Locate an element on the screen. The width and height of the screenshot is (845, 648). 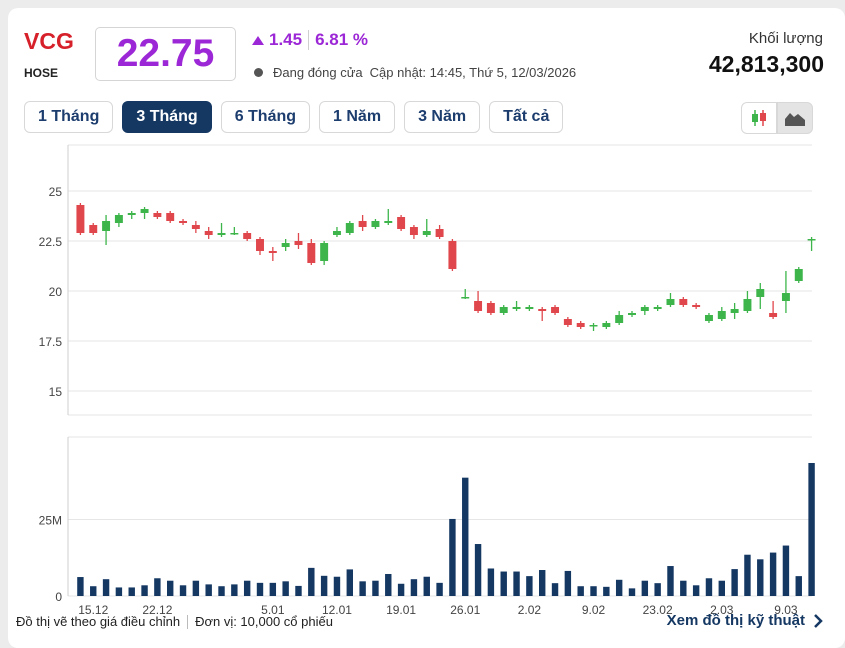
price-tick-label: 25 is located at coordinates (56, 192).